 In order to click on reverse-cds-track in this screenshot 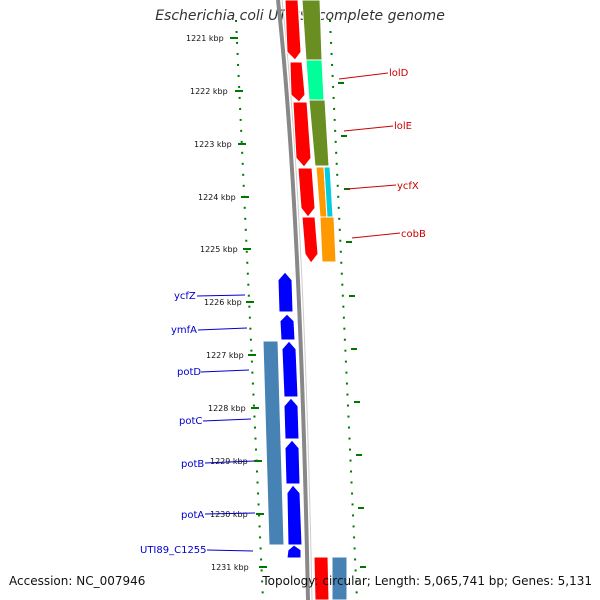, I will do `click(290, 415)`.